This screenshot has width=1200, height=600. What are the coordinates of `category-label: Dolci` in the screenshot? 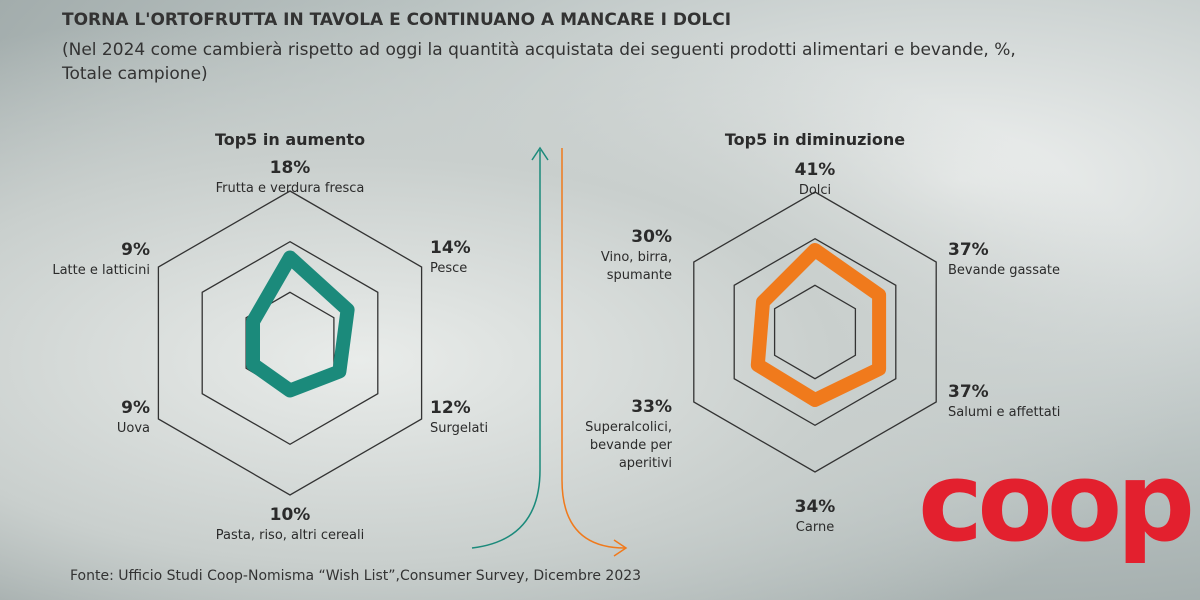 It's located at (815, 190).